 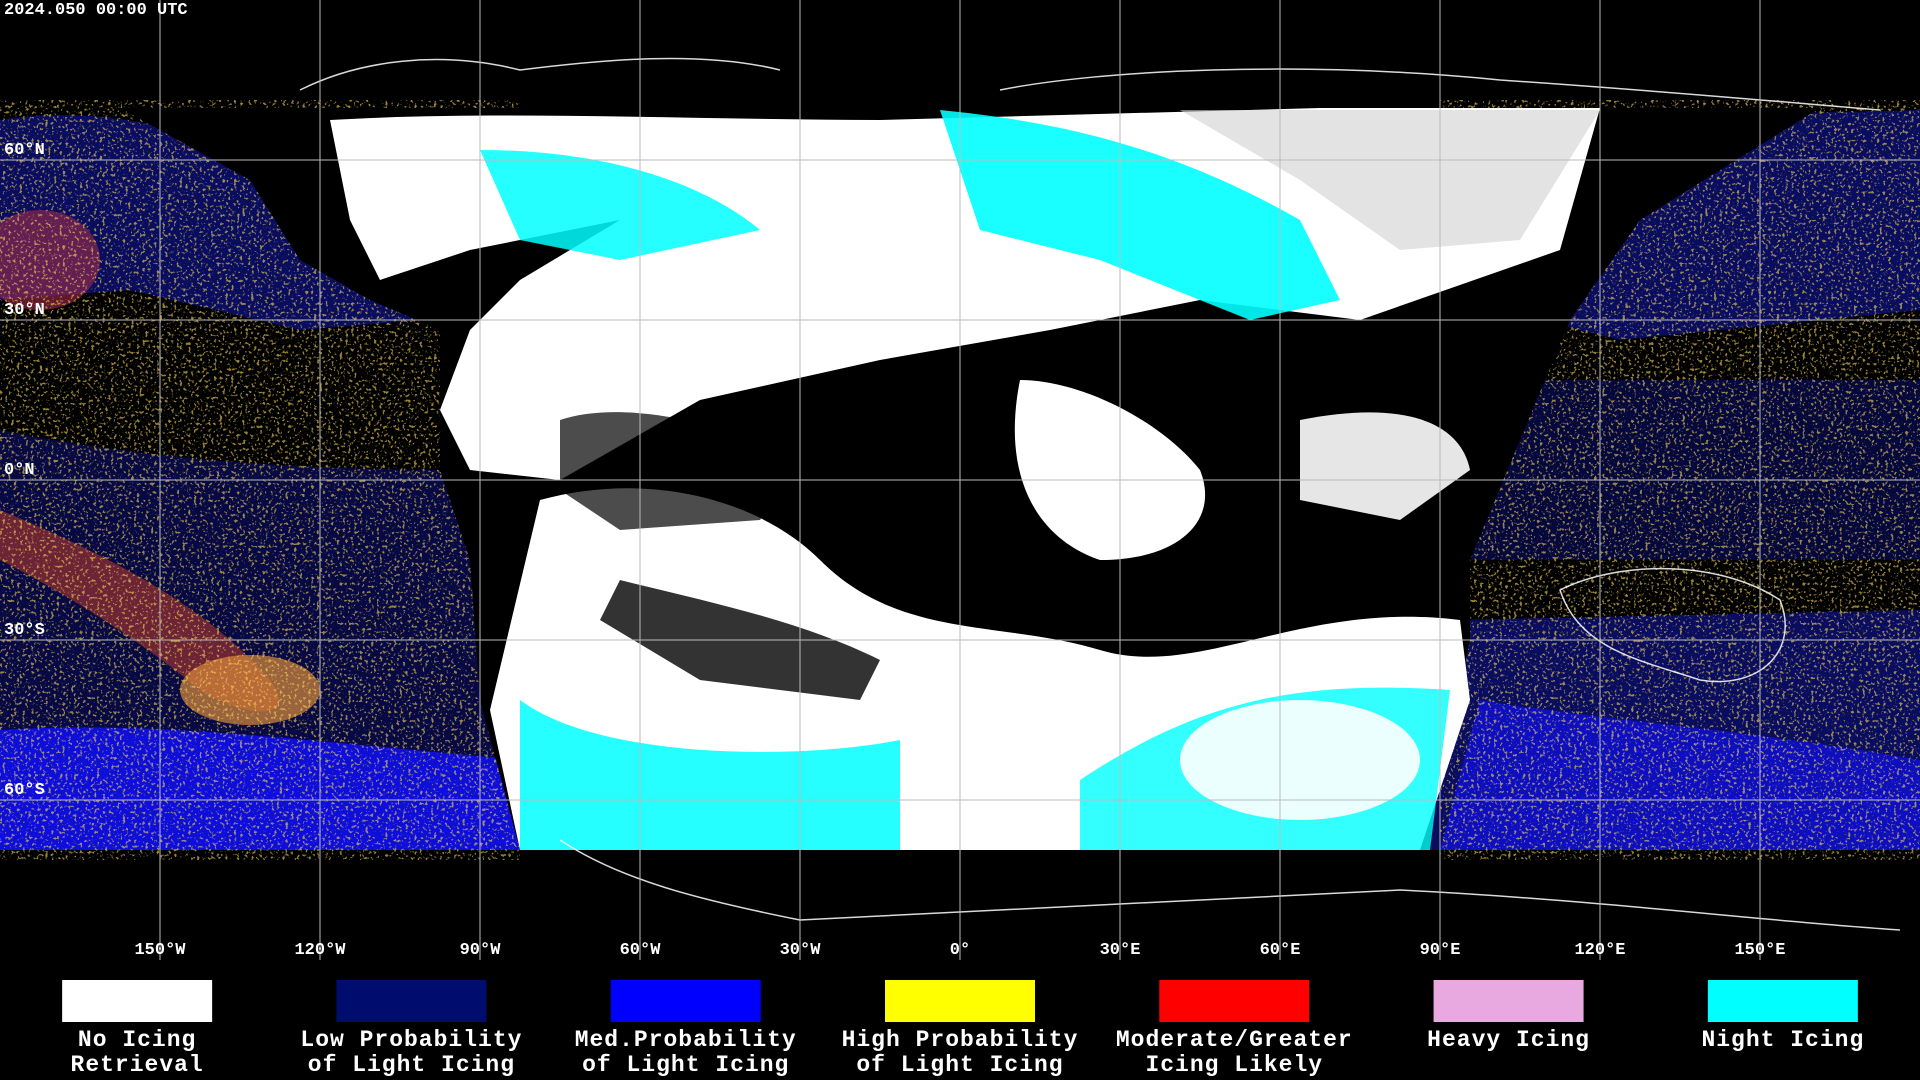 I want to click on legend-label: Med.Probability, so click(x=686, y=1040).